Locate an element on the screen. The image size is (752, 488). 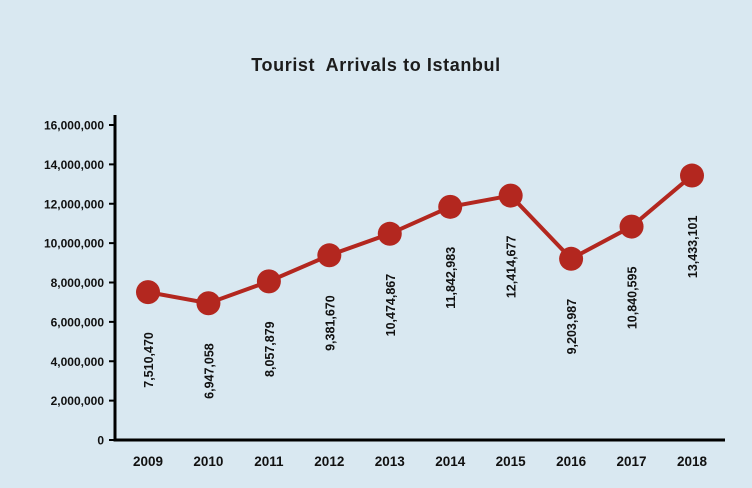
y-tick-label: 12,000,000 is located at coordinates (74, 204).